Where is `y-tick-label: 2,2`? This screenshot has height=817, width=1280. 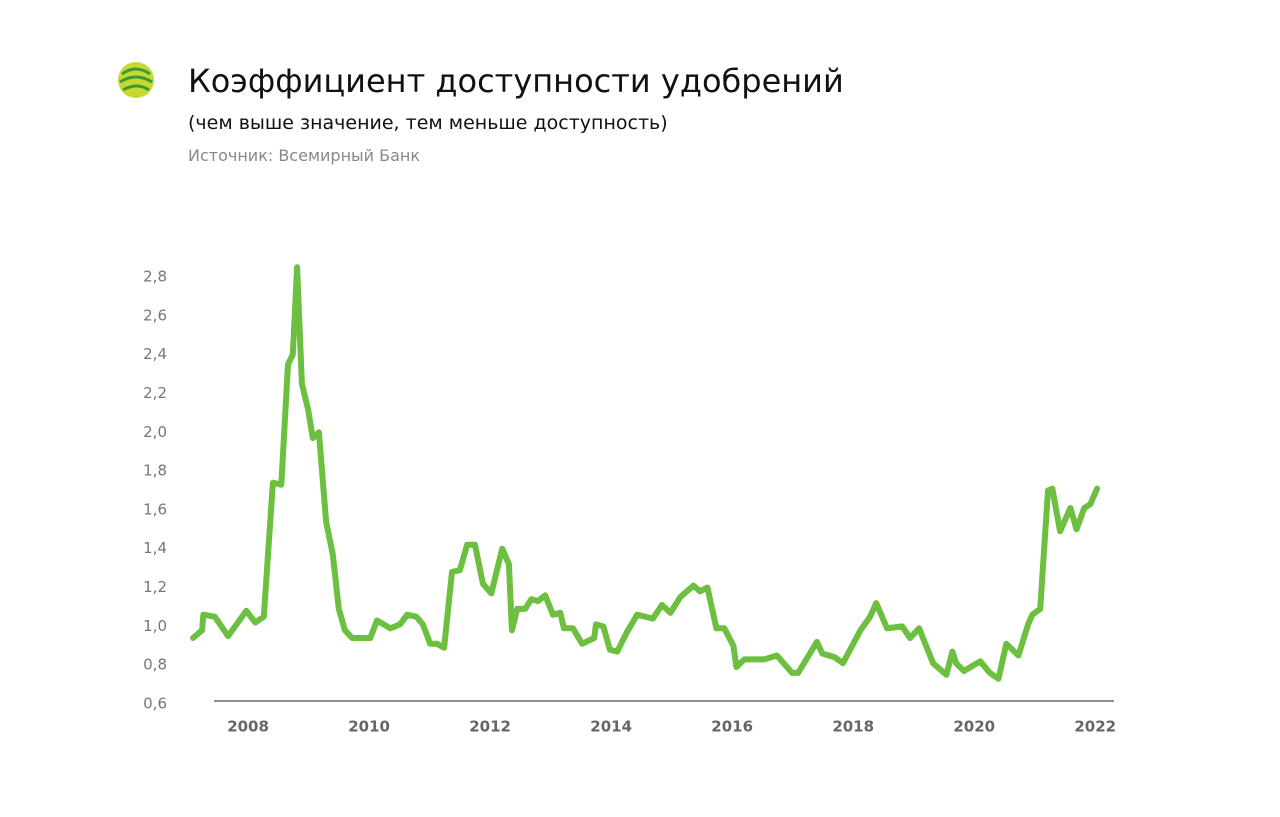 y-tick-label: 2,2 is located at coordinates (155, 393).